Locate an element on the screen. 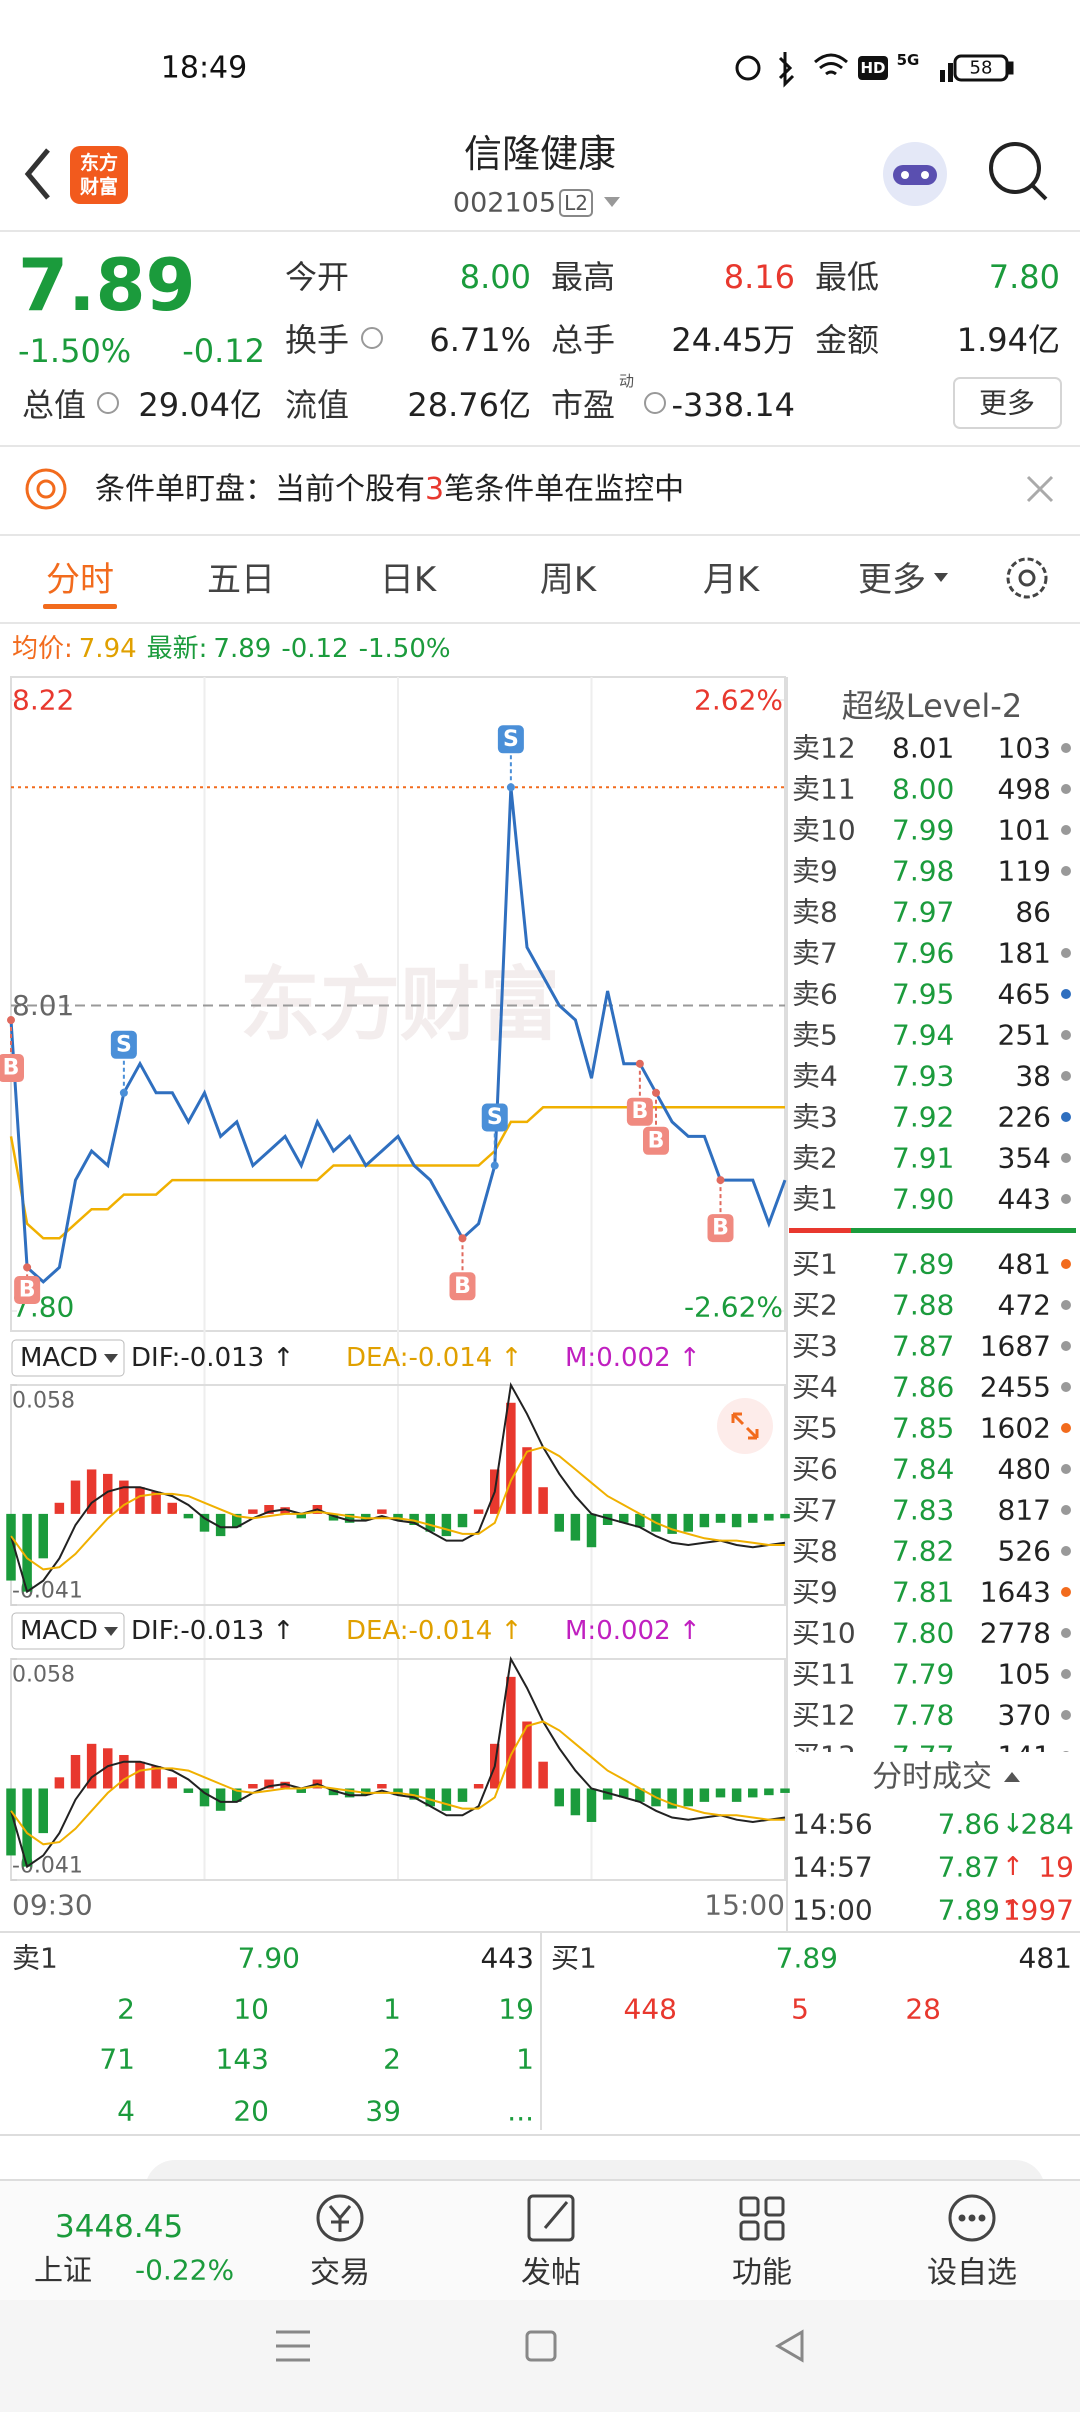 This screenshot has width=1080, height=2412. ask-volume: 226 is located at coordinates (1024, 1117).